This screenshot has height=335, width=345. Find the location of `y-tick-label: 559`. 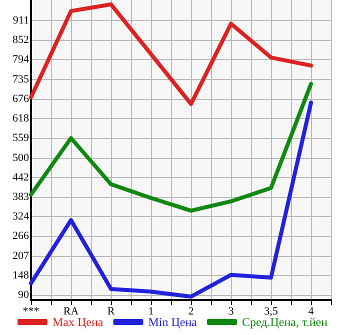

y-tick-label: 559 is located at coordinates (21, 138).